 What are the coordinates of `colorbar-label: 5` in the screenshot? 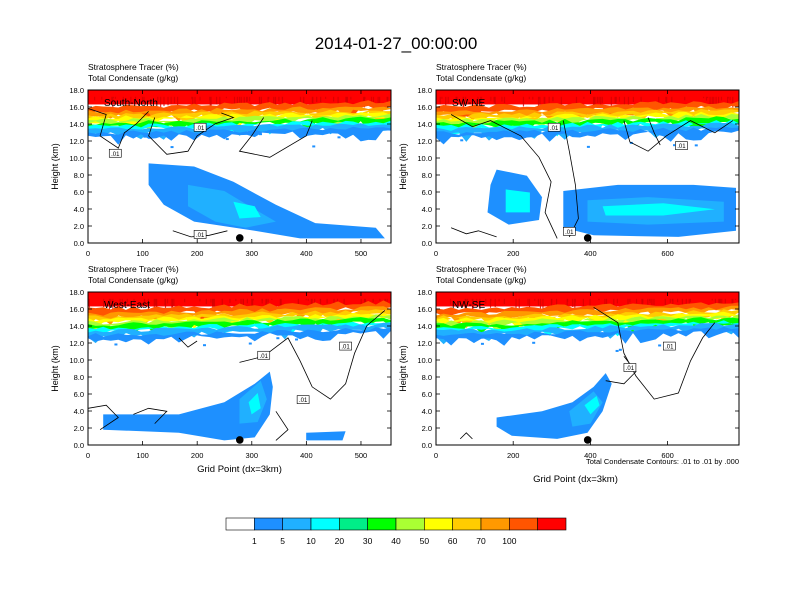 It's located at (282, 541).